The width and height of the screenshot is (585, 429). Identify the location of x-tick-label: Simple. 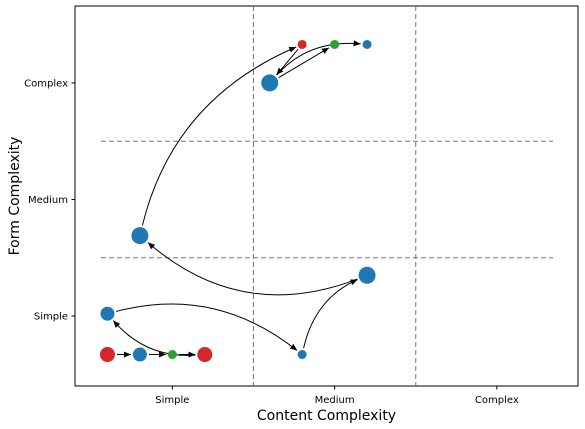
(172, 400).